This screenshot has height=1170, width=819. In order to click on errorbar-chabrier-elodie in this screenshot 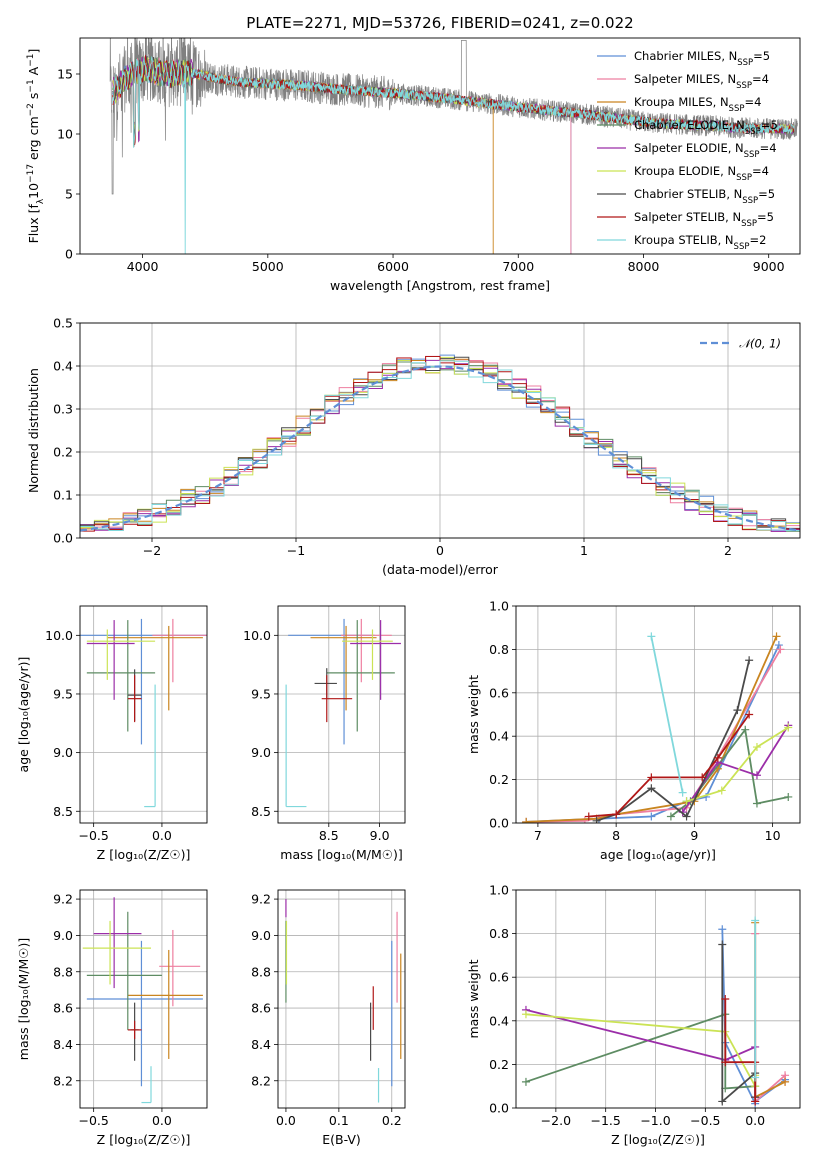, I will do `click(121, 676)`.